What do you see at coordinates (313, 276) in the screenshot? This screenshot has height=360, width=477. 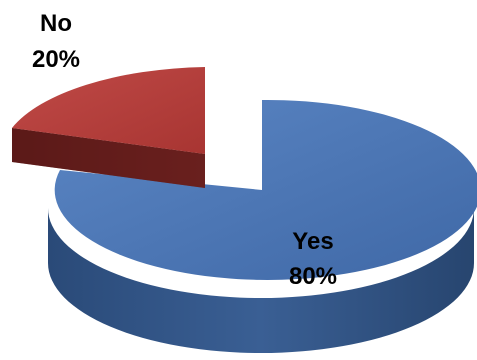 I see `slice-yes-value-label: 80%` at bounding box center [313, 276].